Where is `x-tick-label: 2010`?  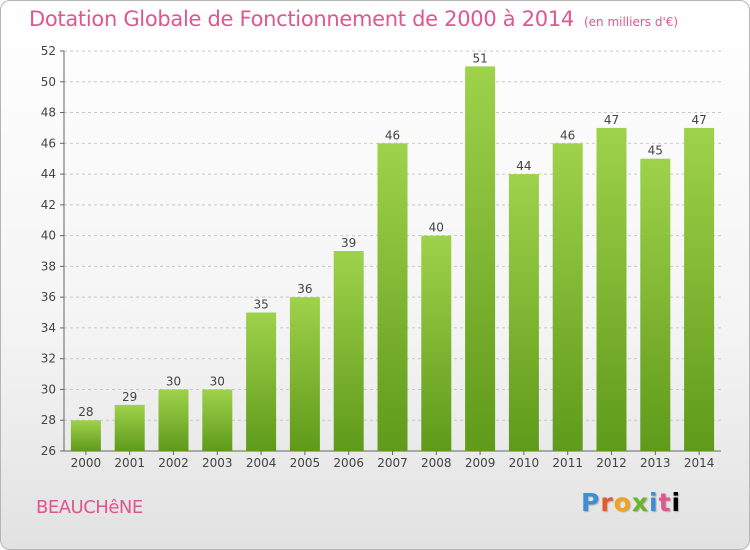
x-tick-label: 2010 is located at coordinates (524, 463).